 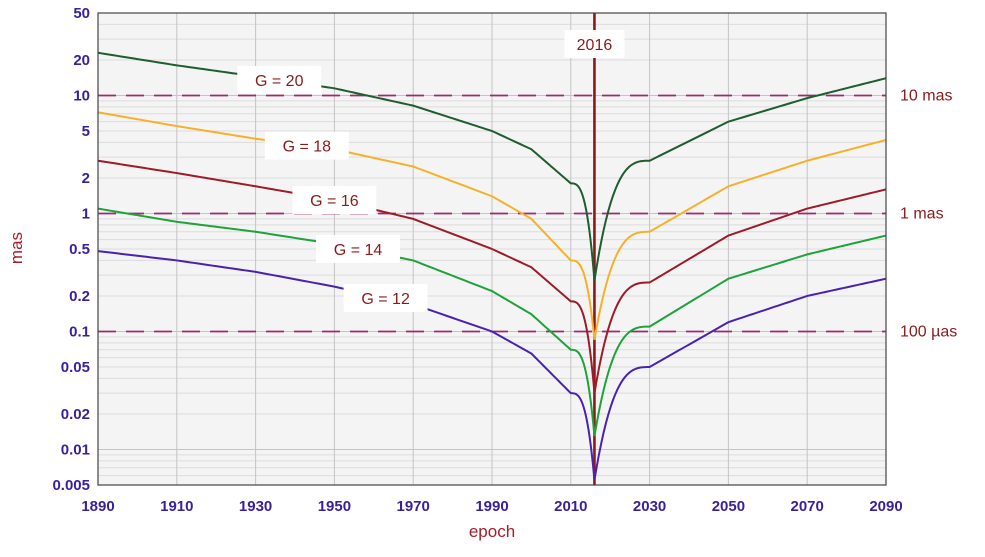 I want to click on x-tick-label: 2070, so click(x=807, y=506).